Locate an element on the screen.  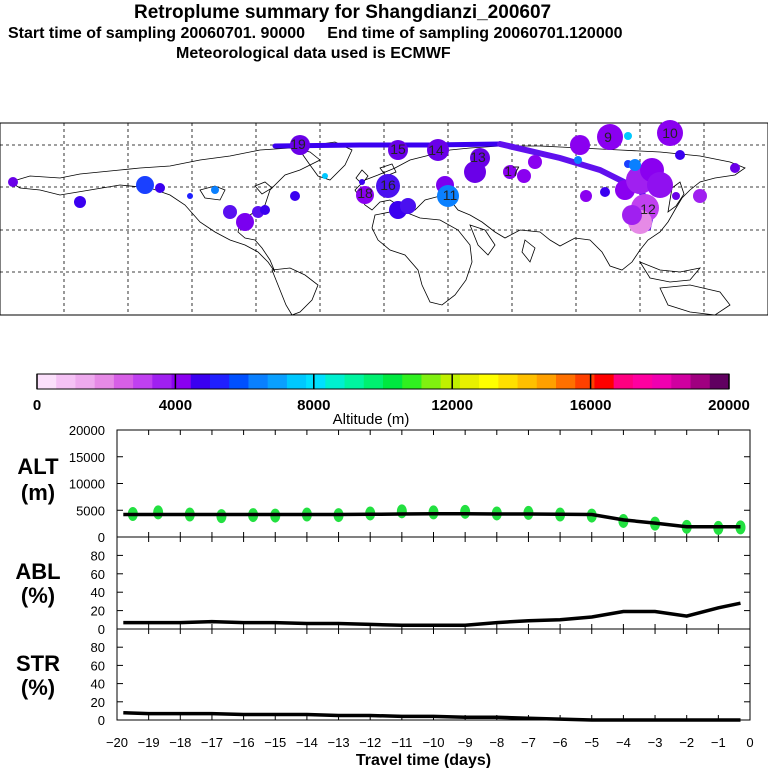
panel-ylabel-unit: (m) is located at coordinates (38, 492).